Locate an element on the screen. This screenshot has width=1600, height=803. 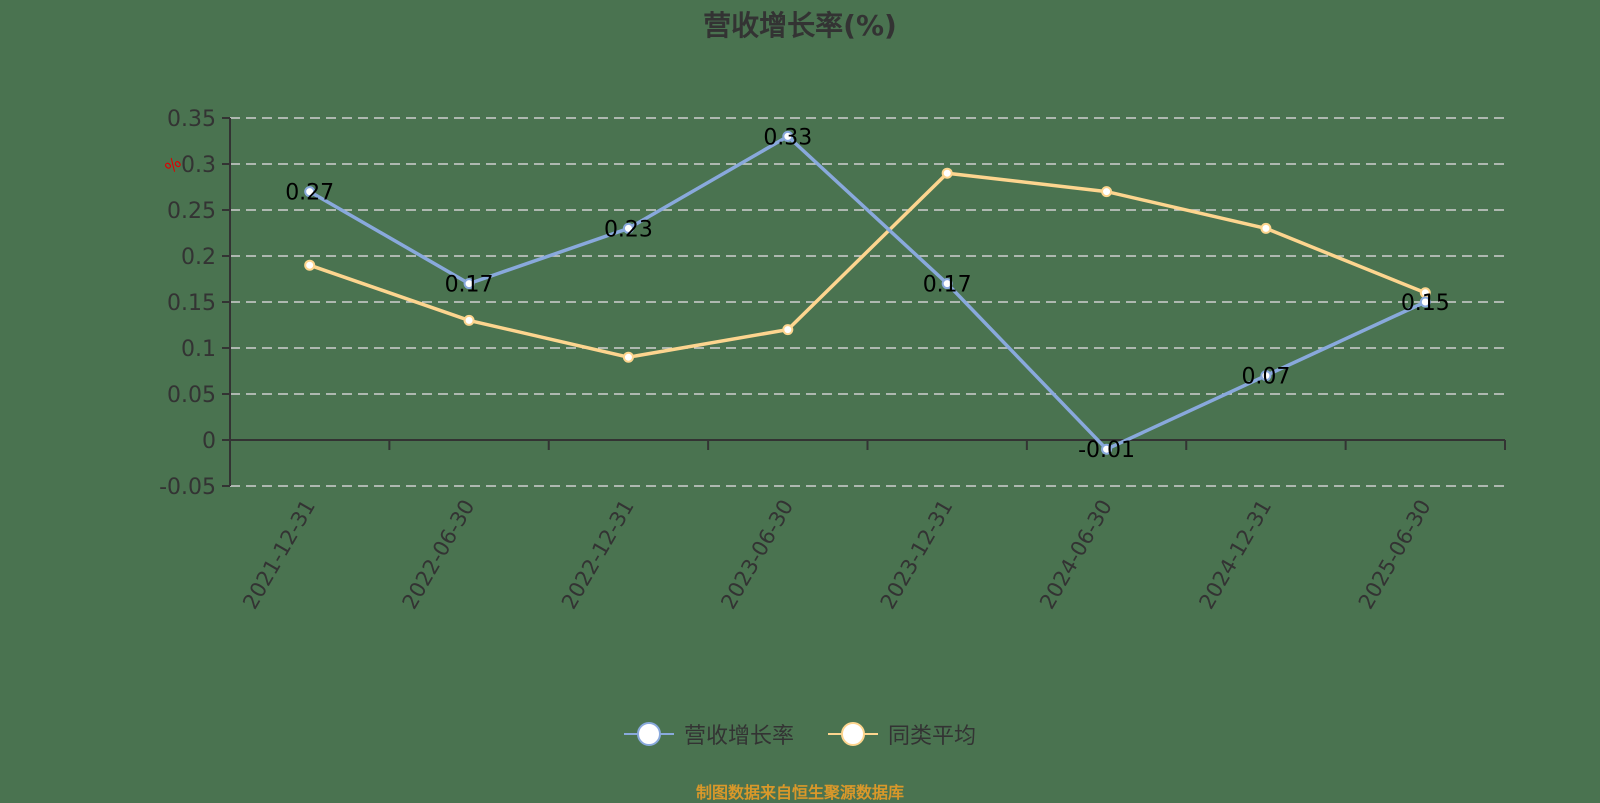
data-label: 0.15 is located at coordinates (1425, 303).